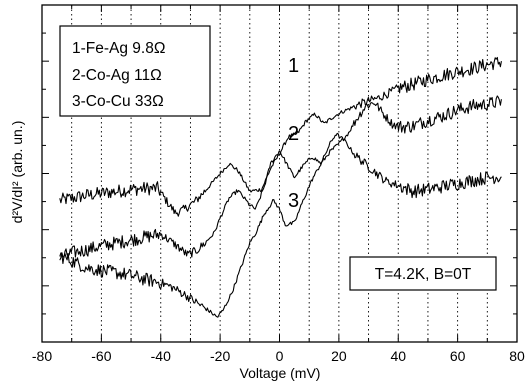  I want to click on conditions-text: T=4.2K, B=0T, so click(423, 274).